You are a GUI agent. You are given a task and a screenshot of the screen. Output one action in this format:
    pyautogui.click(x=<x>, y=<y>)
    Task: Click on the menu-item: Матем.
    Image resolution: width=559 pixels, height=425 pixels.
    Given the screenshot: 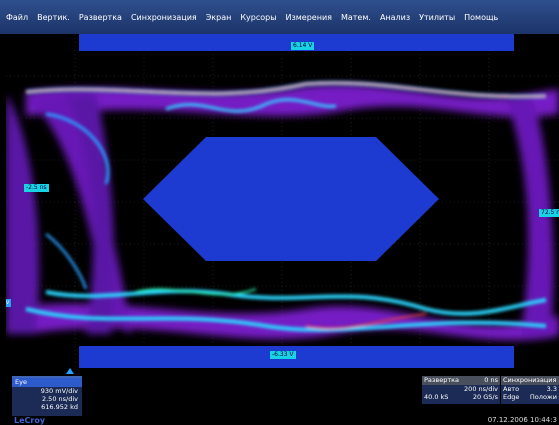 What is the action you would take?
    pyautogui.click(x=355, y=17)
    